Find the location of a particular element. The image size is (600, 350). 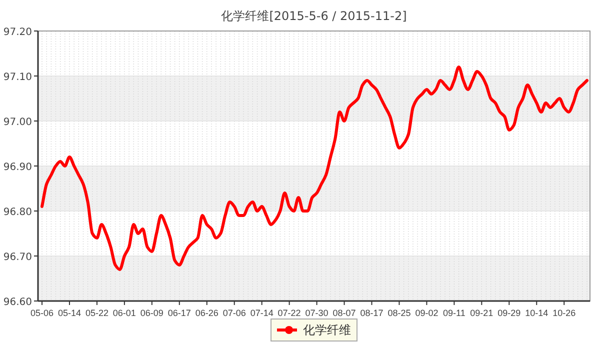

y-tick-label: 97.00 is located at coordinates (17, 122).